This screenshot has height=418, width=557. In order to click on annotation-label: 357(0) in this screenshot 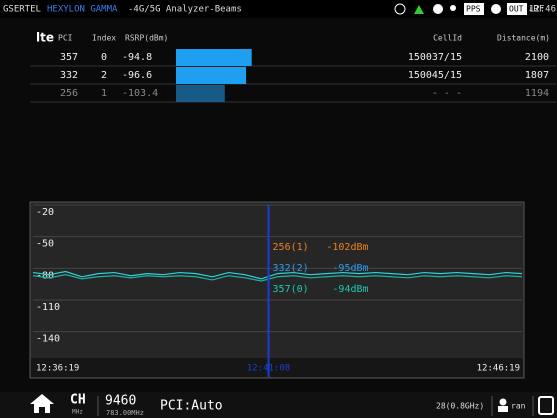, I will do `click(291, 289)`.